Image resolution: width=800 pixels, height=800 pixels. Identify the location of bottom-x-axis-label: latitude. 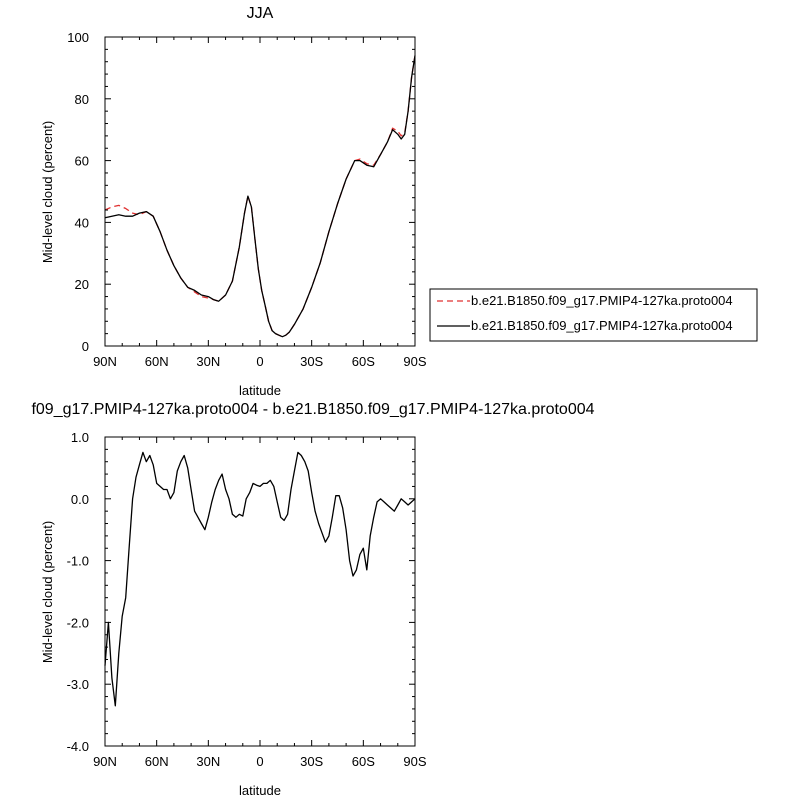
(260, 790).